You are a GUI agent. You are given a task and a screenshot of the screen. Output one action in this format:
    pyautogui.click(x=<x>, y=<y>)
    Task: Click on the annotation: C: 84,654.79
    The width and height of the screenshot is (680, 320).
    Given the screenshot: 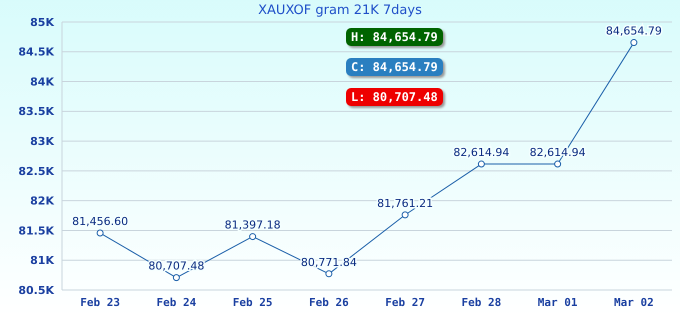 What is the action you would take?
    pyautogui.click(x=394, y=67)
    